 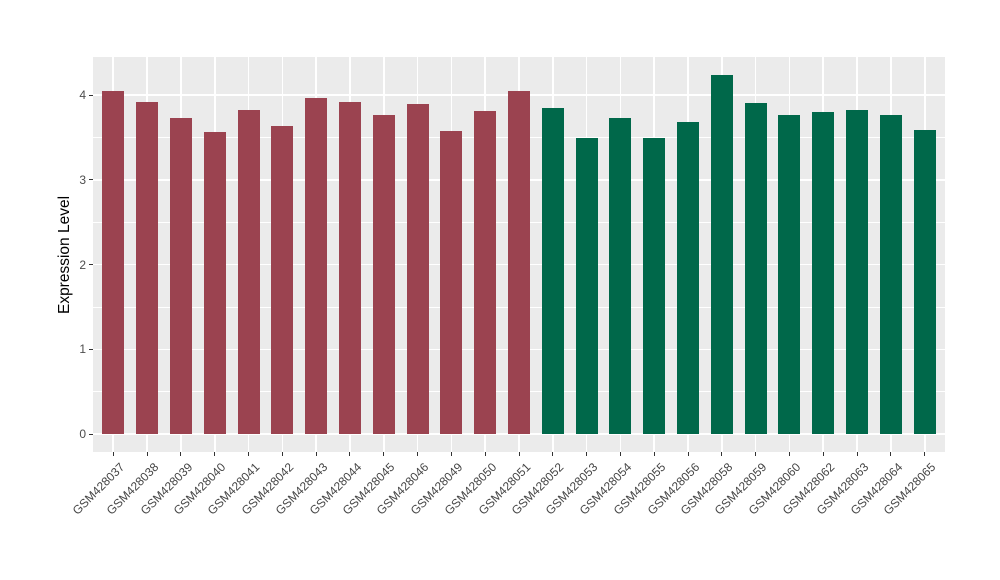 I want to click on bar-GSM428054, so click(x=620, y=276).